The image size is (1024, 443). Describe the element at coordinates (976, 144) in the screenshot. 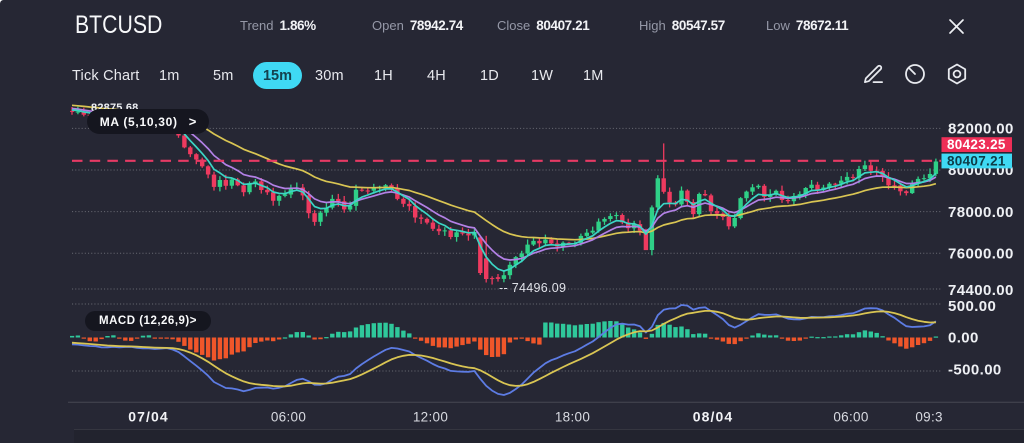

I see `svg-text: 80423.25` at that location.